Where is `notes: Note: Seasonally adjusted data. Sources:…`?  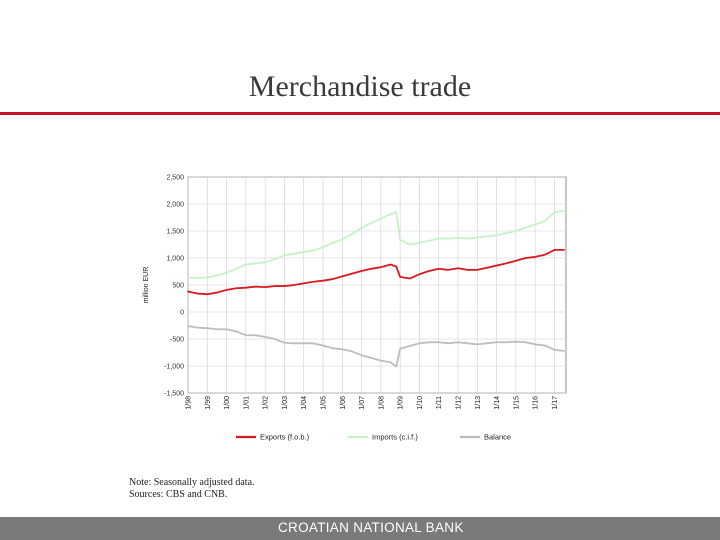
notes: Note: Seasonally adjusted data. Sources:… is located at coordinates (192, 489).